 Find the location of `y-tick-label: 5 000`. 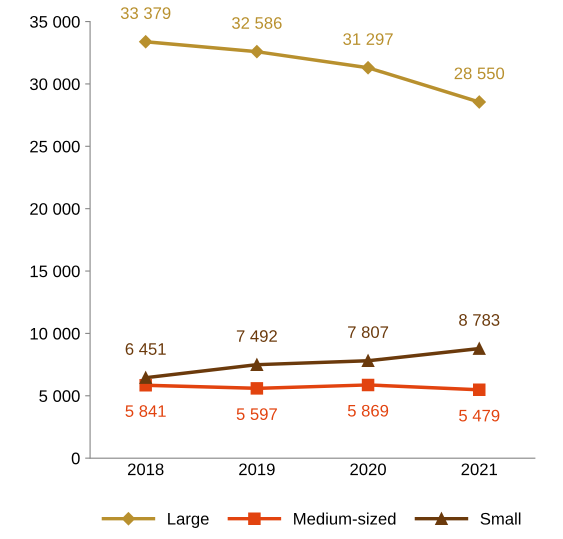

y-tick-label: 5 000 is located at coordinates (59, 396).